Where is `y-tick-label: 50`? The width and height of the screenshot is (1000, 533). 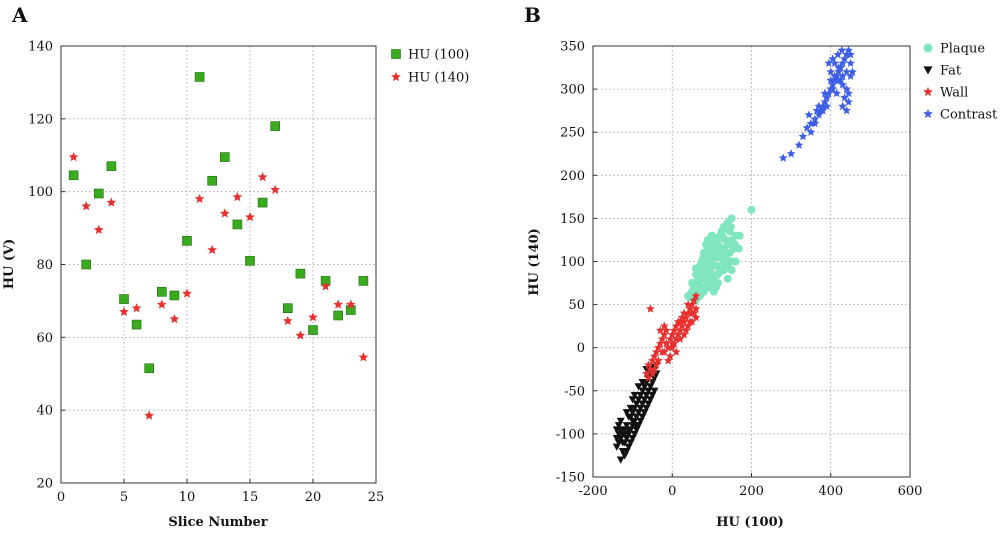 y-tick-label: 50 is located at coordinates (576, 305).